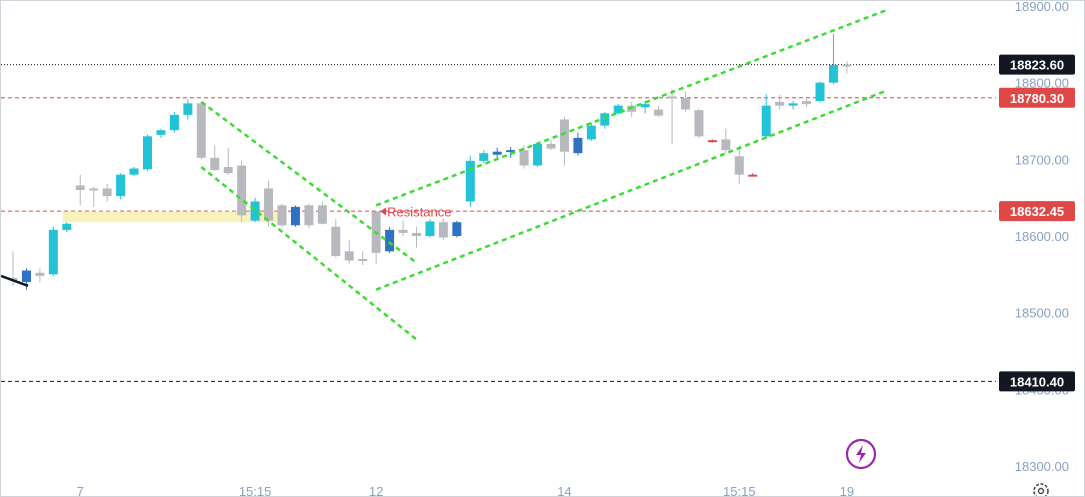 This screenshot has width=1085, height=497. Describe the element at coordinates (1042, 83) in the screenshot. I see `price-tick-label: 18800.00` at that location.